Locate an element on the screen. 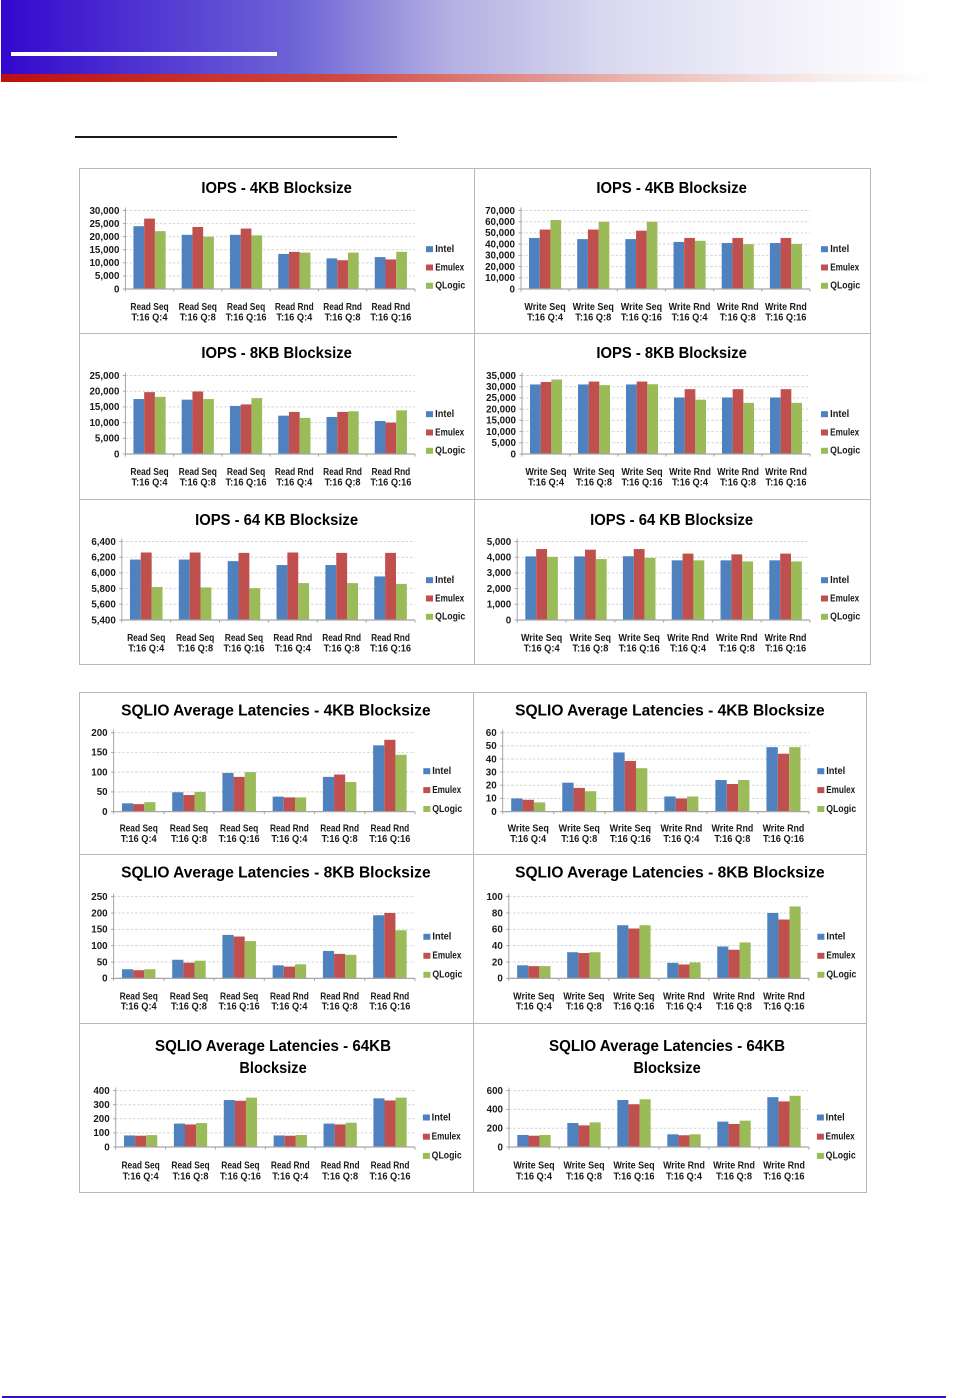 The image size is (966, 1398). svg-text: 3,000 is located at coordinates (499, 574).